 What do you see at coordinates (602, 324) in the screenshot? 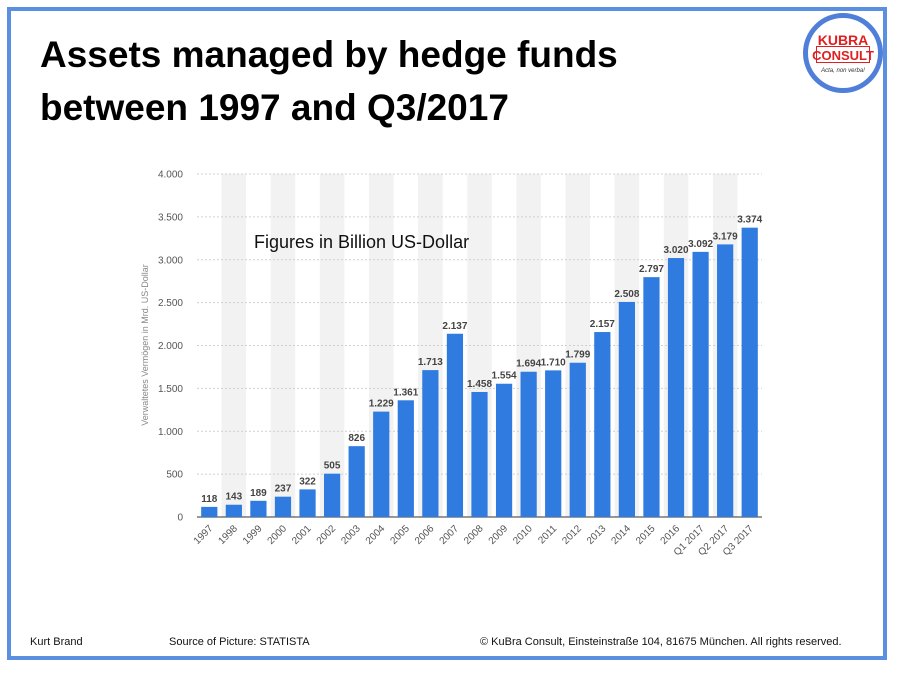
I see `bar-value-label: 2.157` at bounding box center [602, 324].